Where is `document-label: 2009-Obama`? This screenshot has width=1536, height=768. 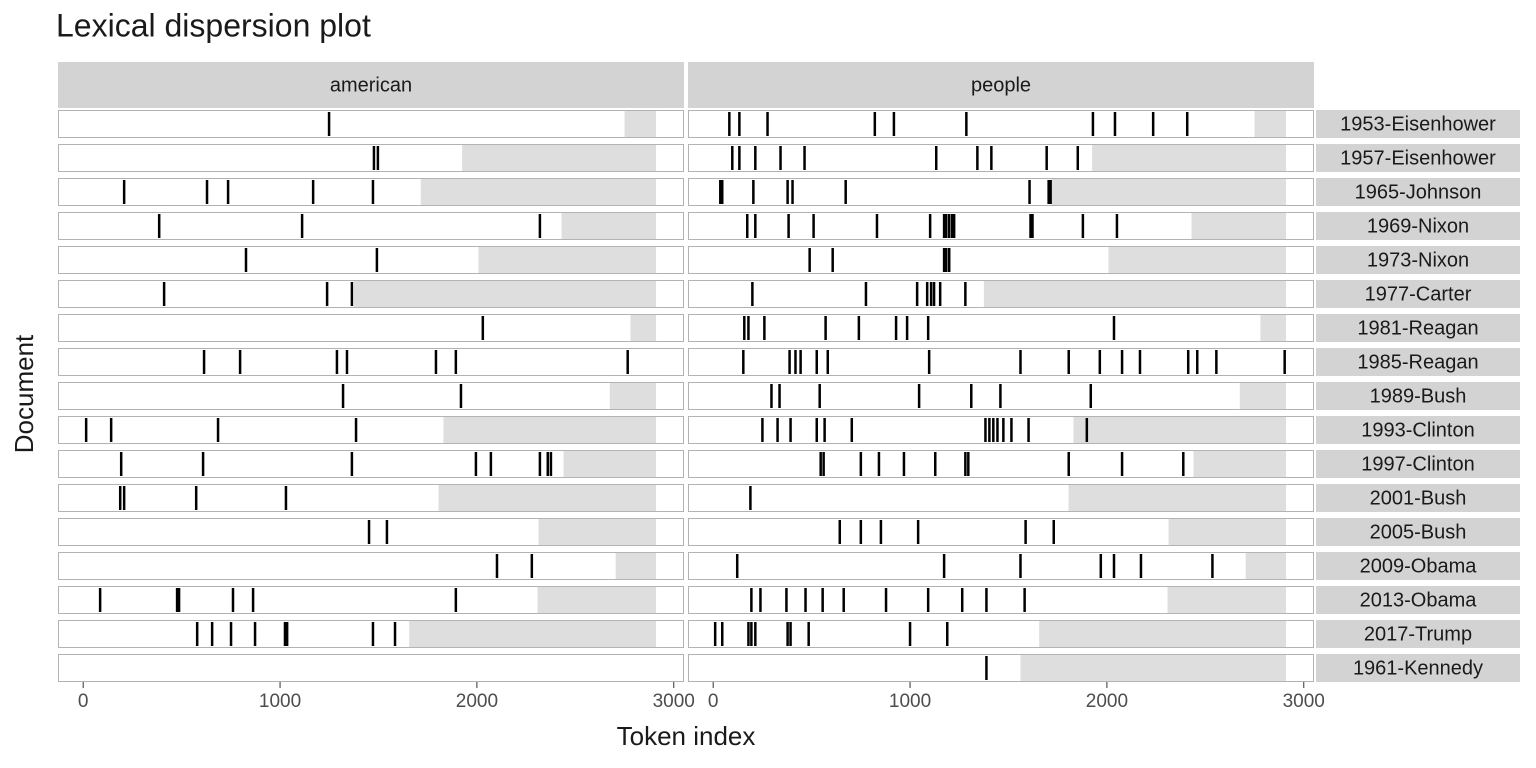 document-label: 2009-Obama is located at coordinates (1419, 566).